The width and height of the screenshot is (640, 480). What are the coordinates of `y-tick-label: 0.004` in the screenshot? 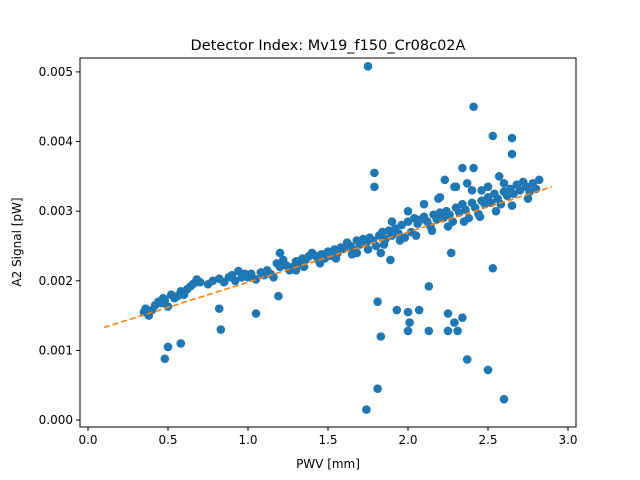 It's located at (56, 142).